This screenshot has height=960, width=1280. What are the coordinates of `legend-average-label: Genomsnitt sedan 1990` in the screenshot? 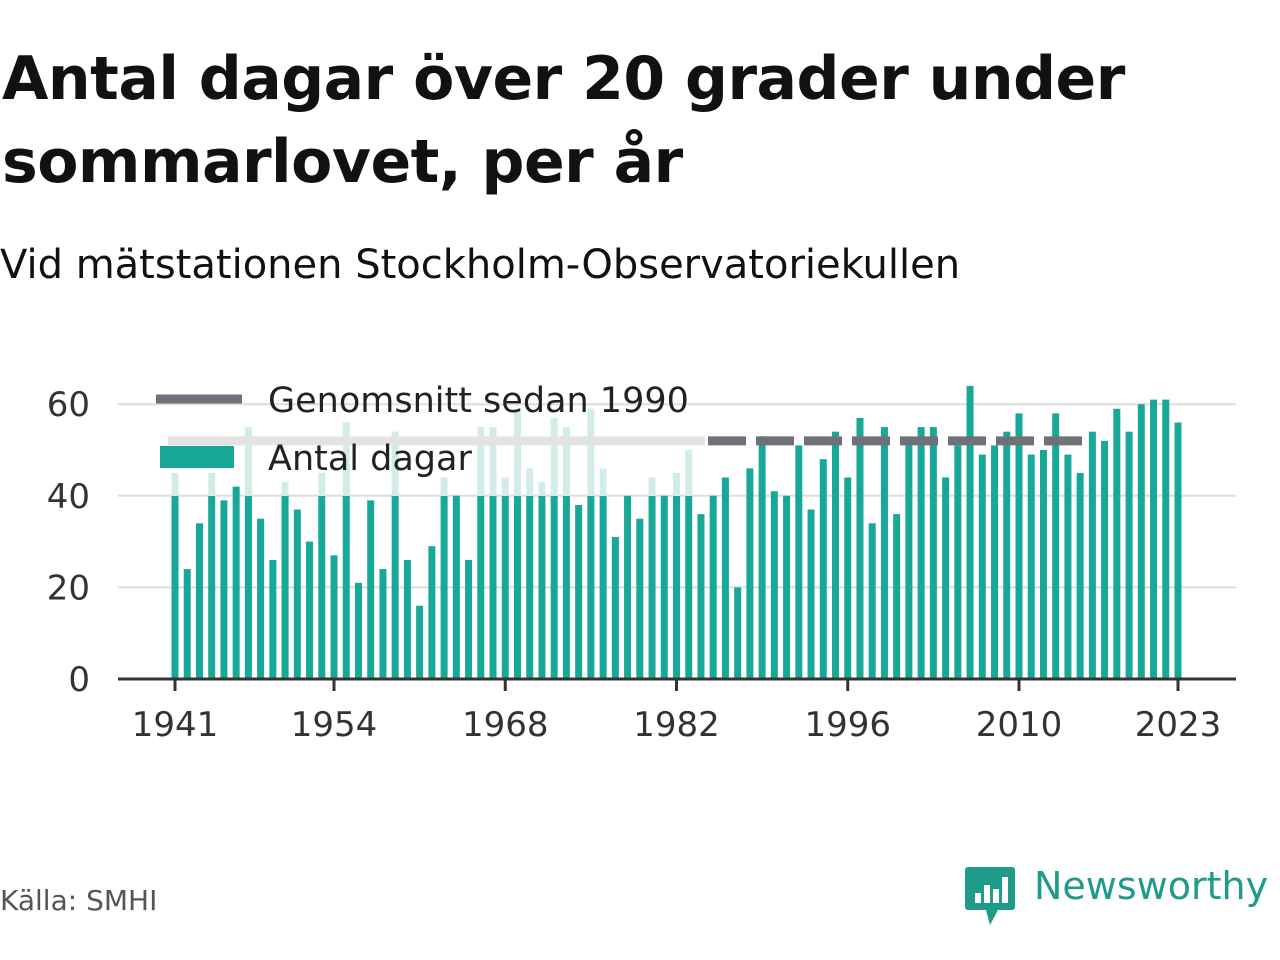 It's located at (478, 401).